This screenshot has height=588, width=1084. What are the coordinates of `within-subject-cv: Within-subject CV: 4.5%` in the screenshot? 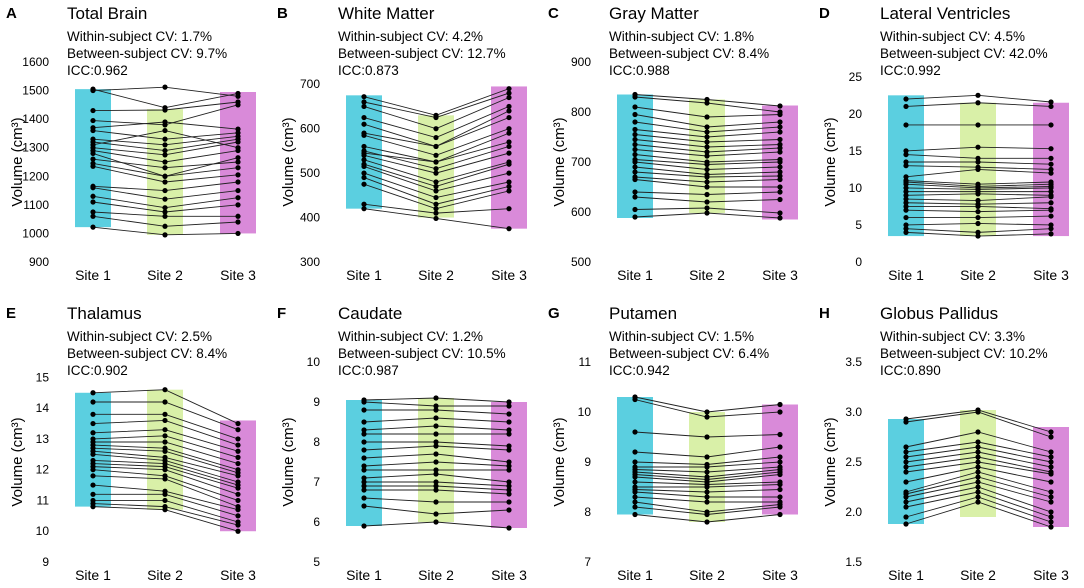 It's located at (952, 36).